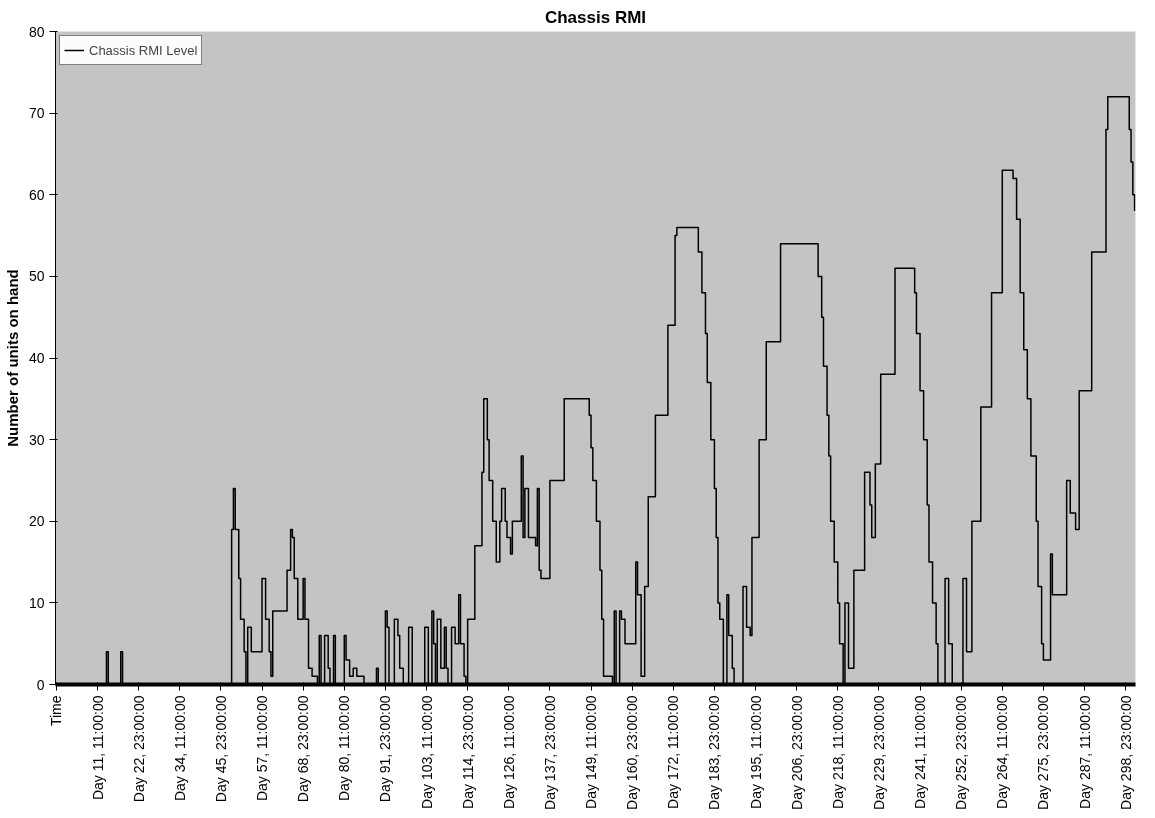 The height and width of the screenshot is (818, 1155). I want to click on y-axis-title: Number of units on hand, so click(12, 358).